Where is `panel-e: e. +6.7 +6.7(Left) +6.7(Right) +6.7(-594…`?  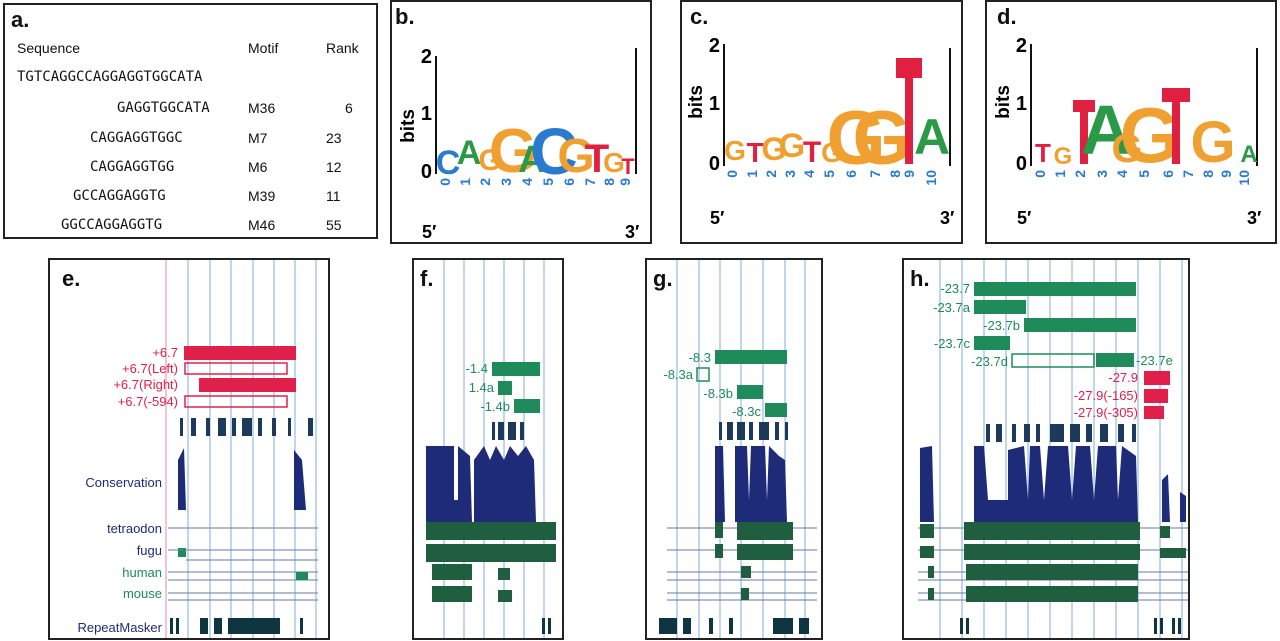 panel-e: e. +6.7 +6.7(Left) +6.7(Right) +6.7(-594… is located at coordinates (189, 449).